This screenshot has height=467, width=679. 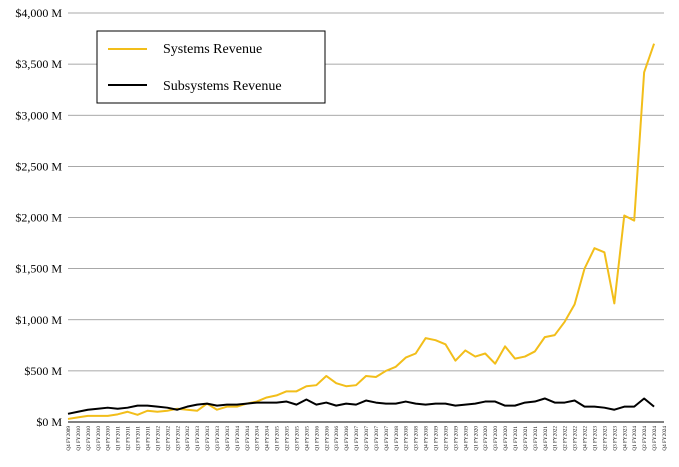 I want to click on subsystems-revenue-line, so click(x=361, y=406).